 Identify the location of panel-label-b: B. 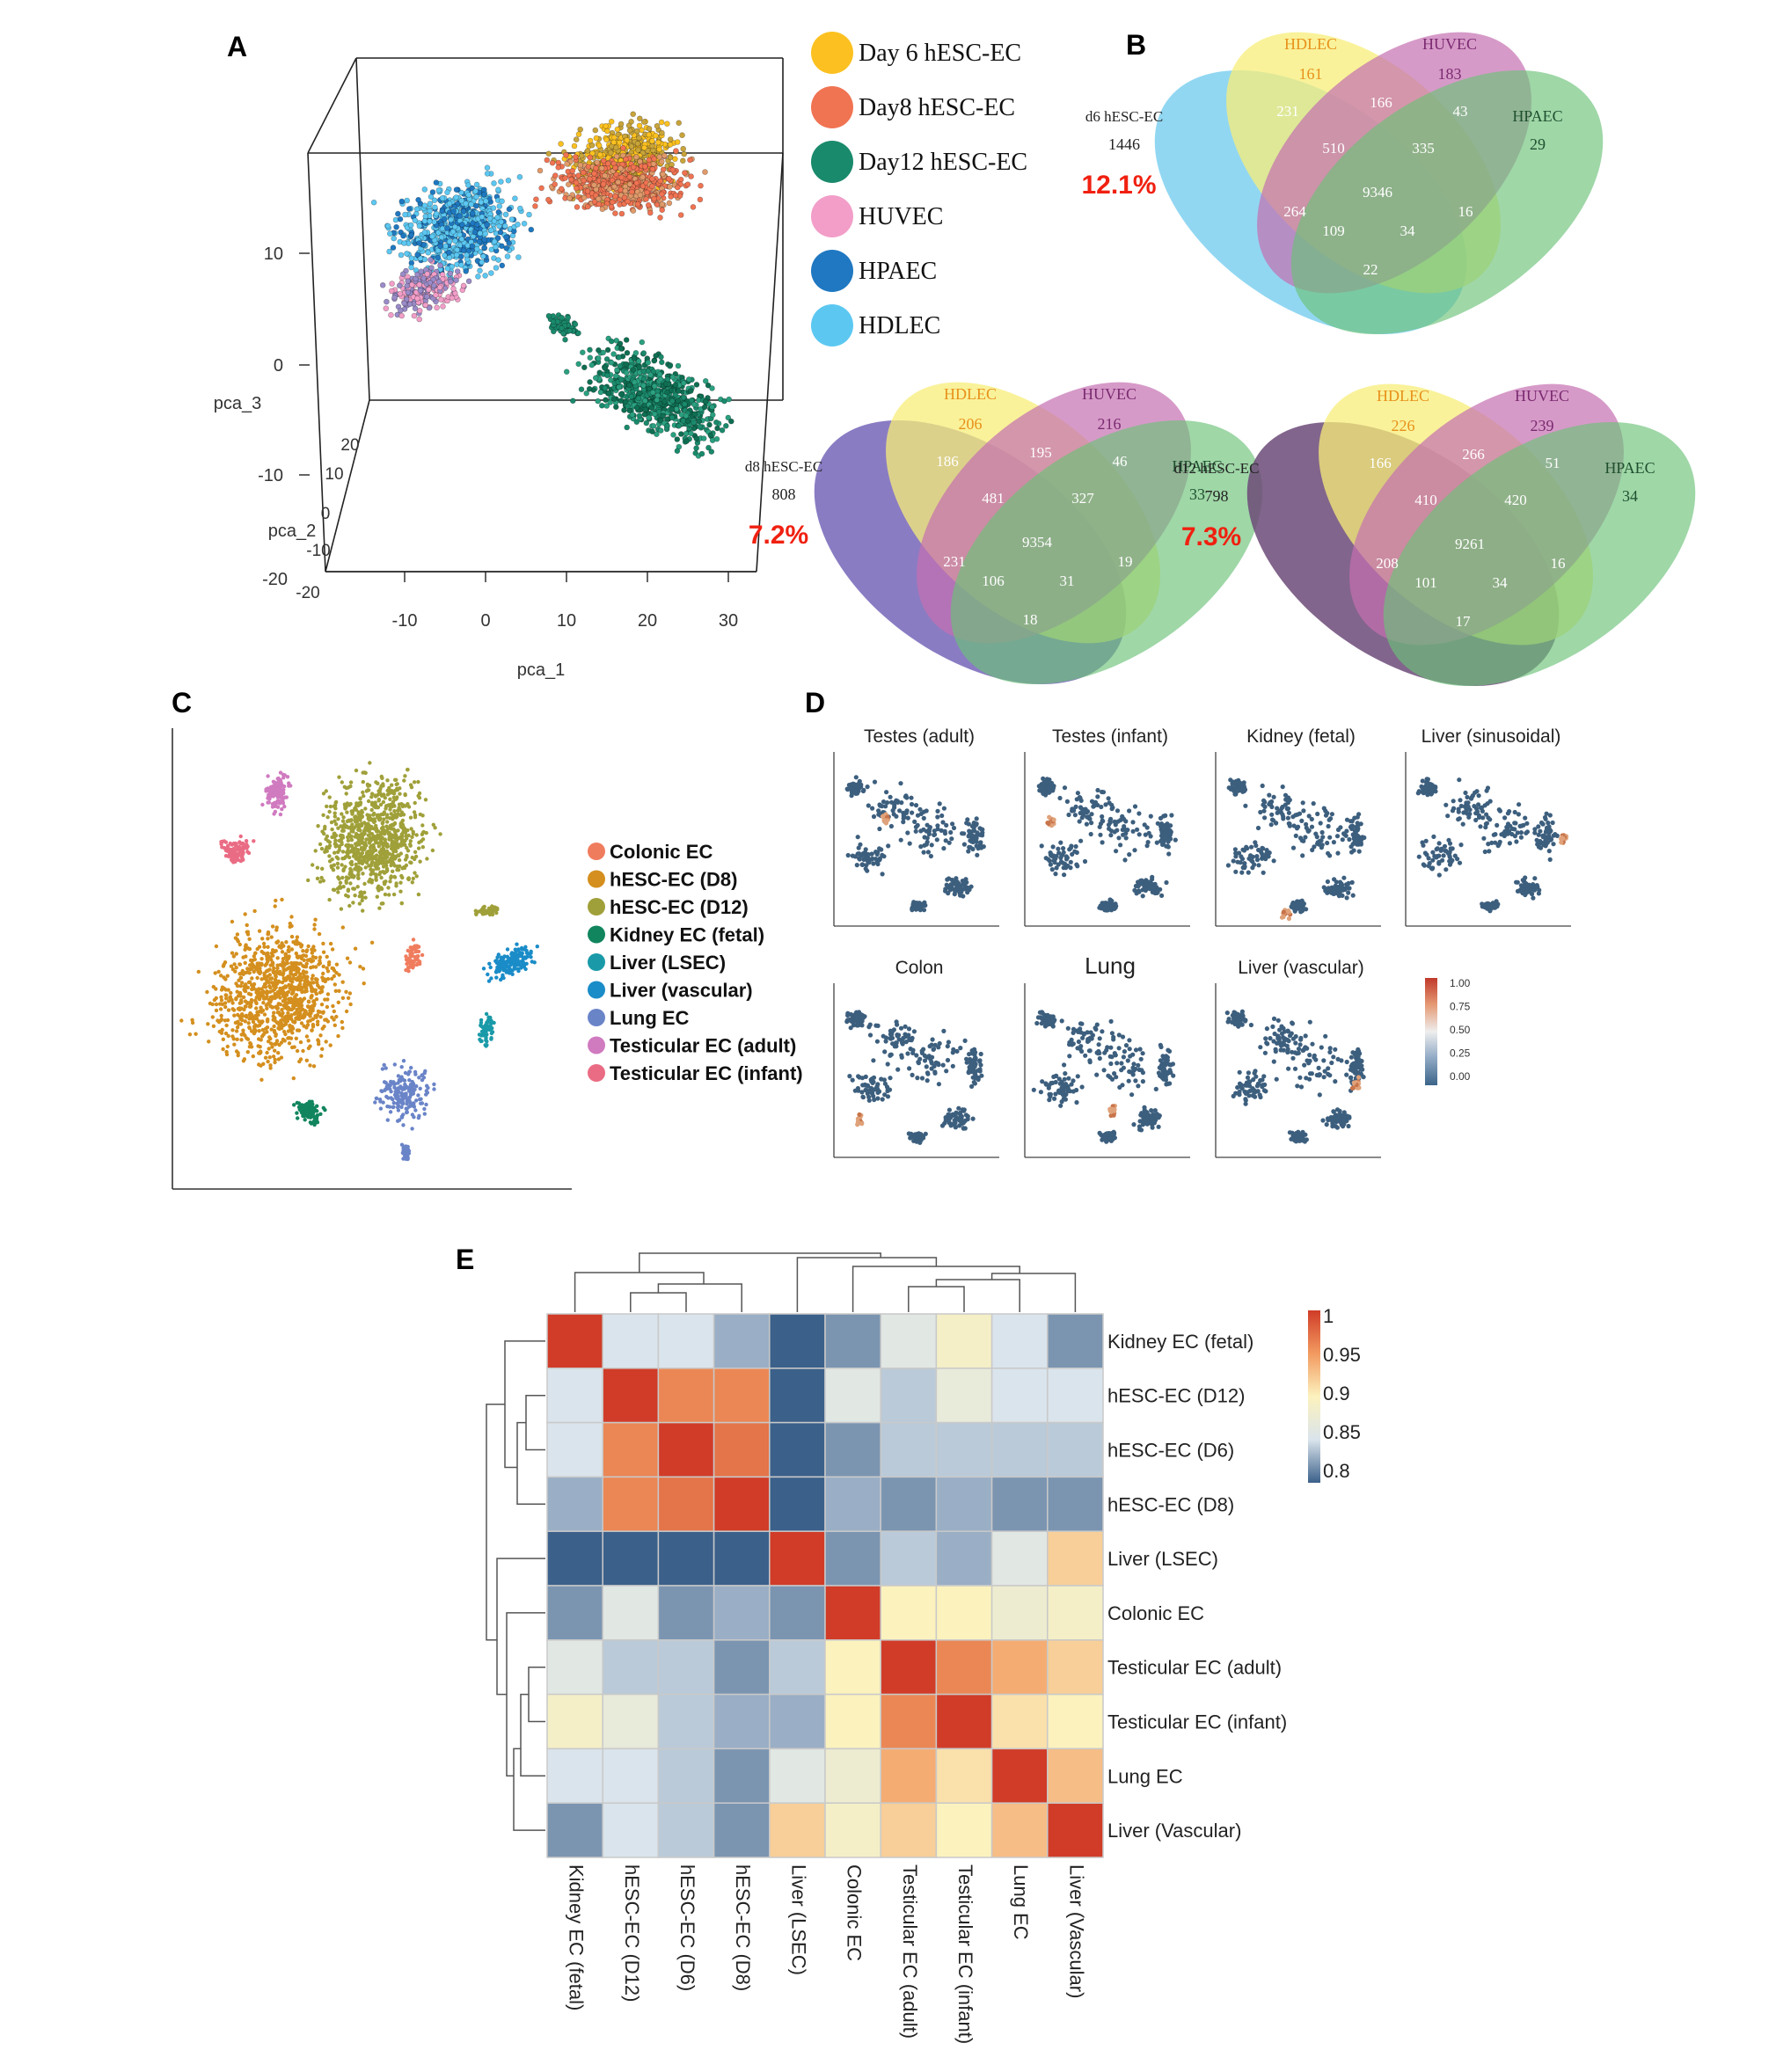
(1136, 45).